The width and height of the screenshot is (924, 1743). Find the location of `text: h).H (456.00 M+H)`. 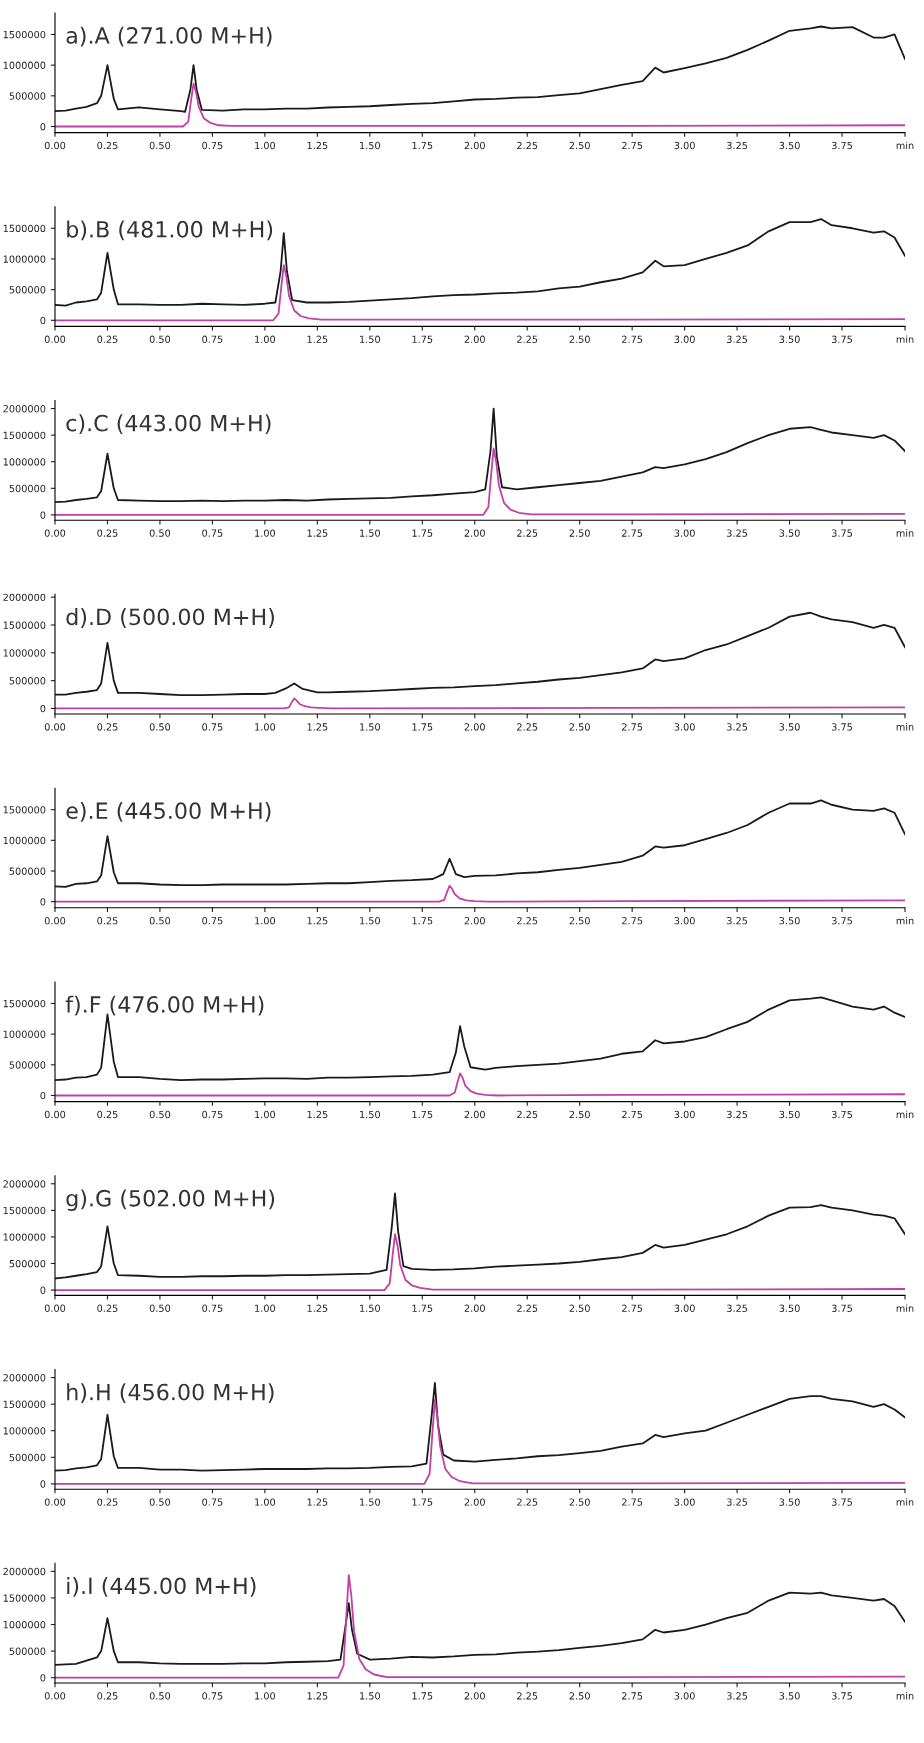

text: h).H (456.00 M+H) is located at coordinates (170, 1393).